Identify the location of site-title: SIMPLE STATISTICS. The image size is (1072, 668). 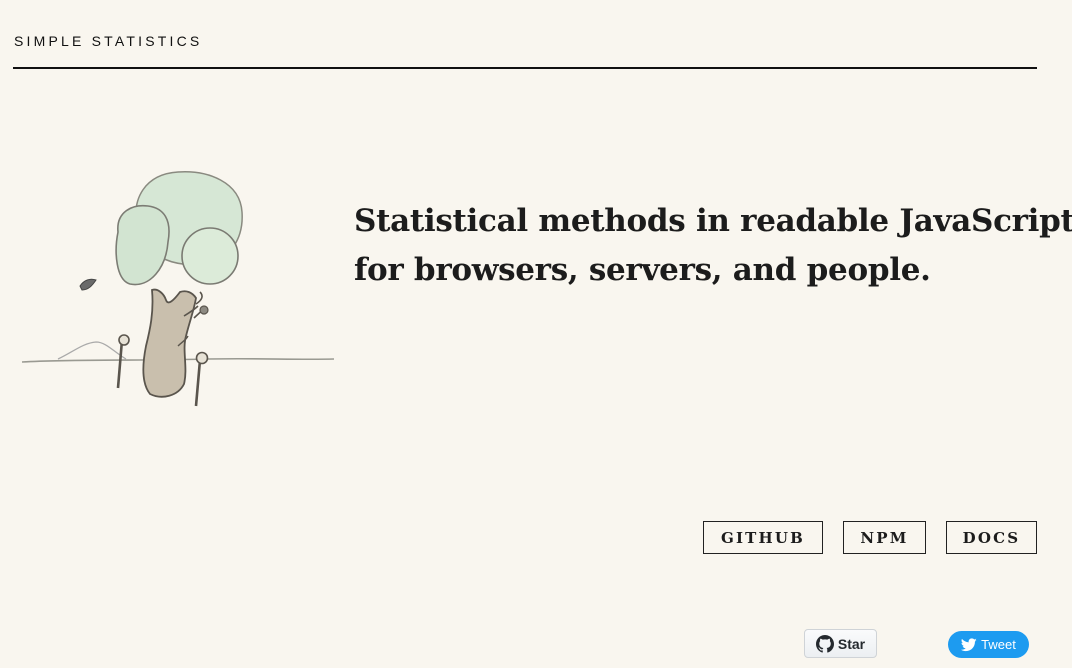
(108, 41).